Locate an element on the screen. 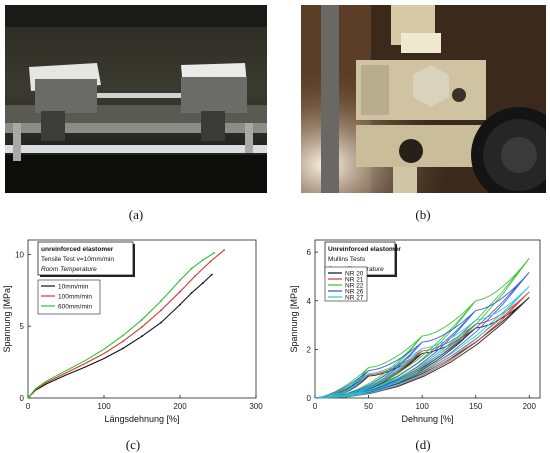 This screenshot has height=453, width=550. x-axis-label: Längsdehnung [%] is located at coordinates (141, 419).